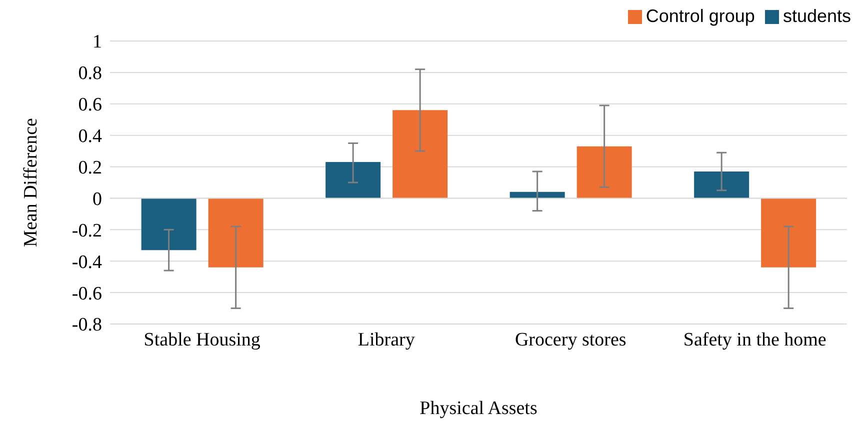 The height and width of the screenshot is (434, 867). Describe the element at coordinates (90, 105) in the screenshot. I see `y-tick-label: 0.6` at that location.